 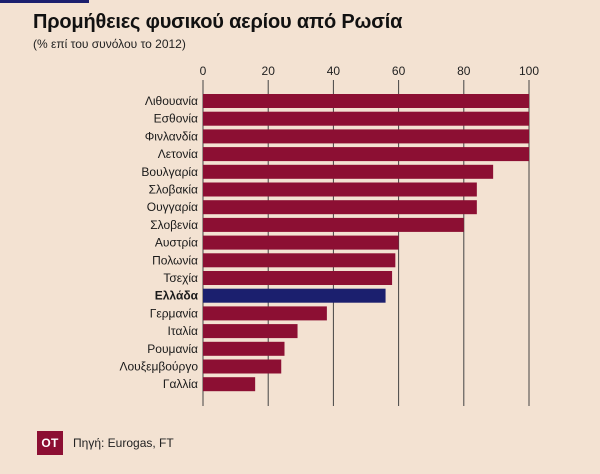 What do you see at coordinates (334, 71) in the screenshot?
I see `x-tick-label: 40` at bounding box center [334, 71].